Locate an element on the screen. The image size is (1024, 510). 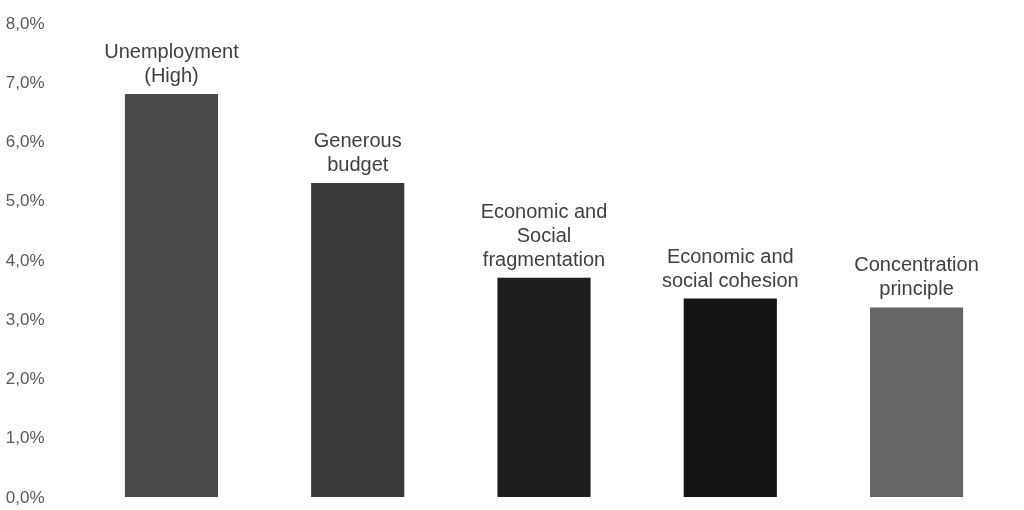
y-tick-label: 0,0% is located at coordinates (25, 497).